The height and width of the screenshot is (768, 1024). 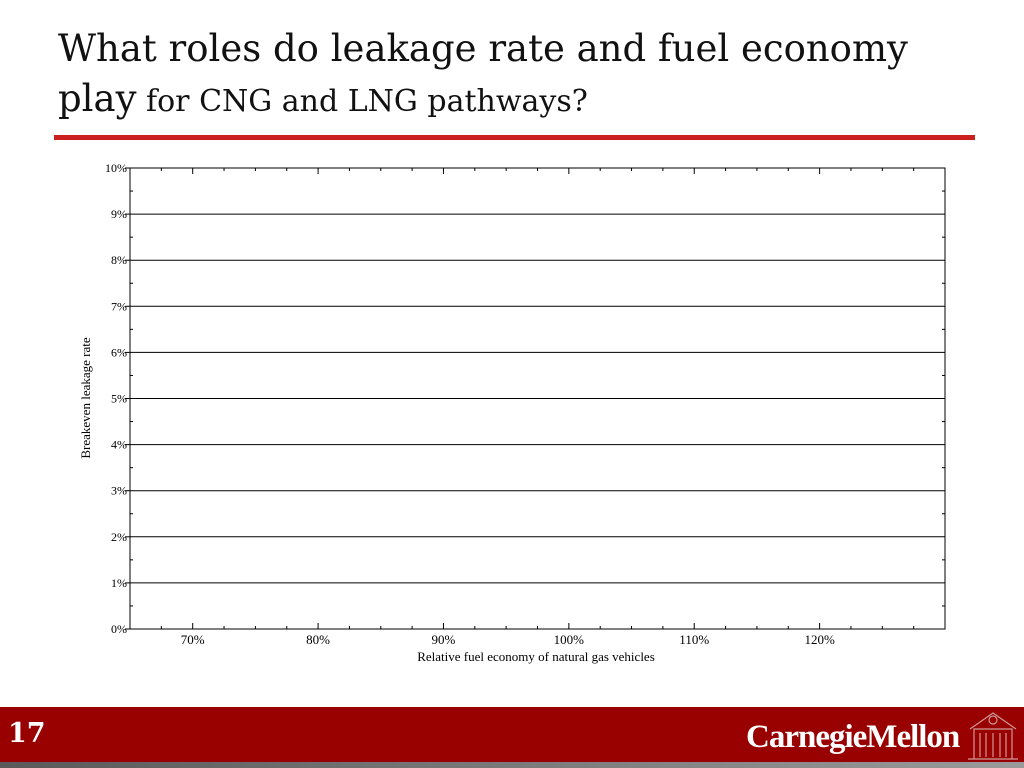 What do you see at coordinates (27, 733) in the screenshot?
I see `slide-number: 17` at bounding box center [27, 733].